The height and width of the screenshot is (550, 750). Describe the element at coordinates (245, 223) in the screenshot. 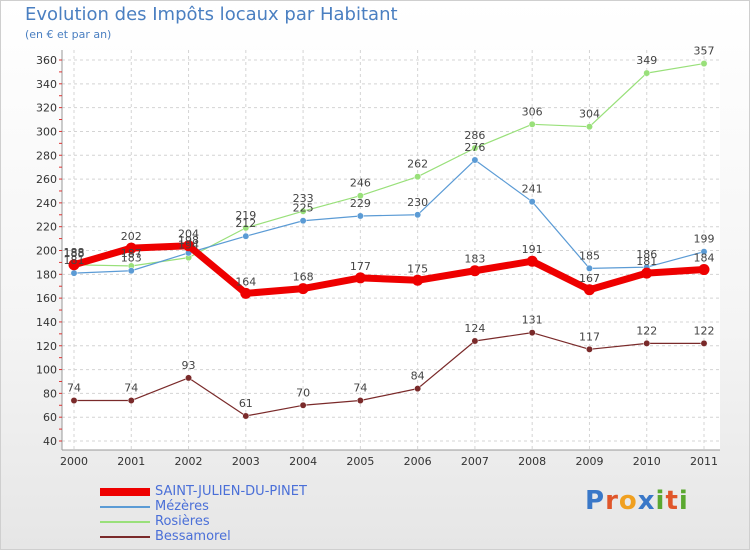

I see `data-label: 212` at that location.